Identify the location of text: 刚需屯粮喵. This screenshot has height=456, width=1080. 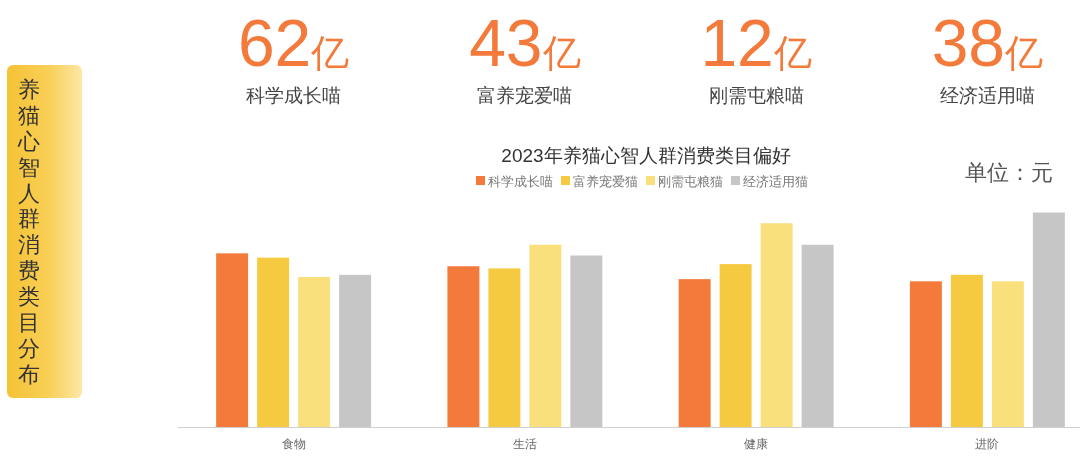
(756, 95).